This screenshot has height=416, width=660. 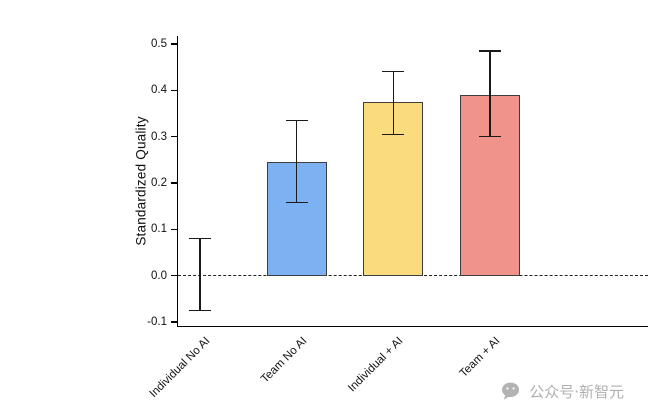 What do you see at coordinates (490, 93) in the screenshot?
I see `error-bar-team-ai` at bounding box center [490, 93].